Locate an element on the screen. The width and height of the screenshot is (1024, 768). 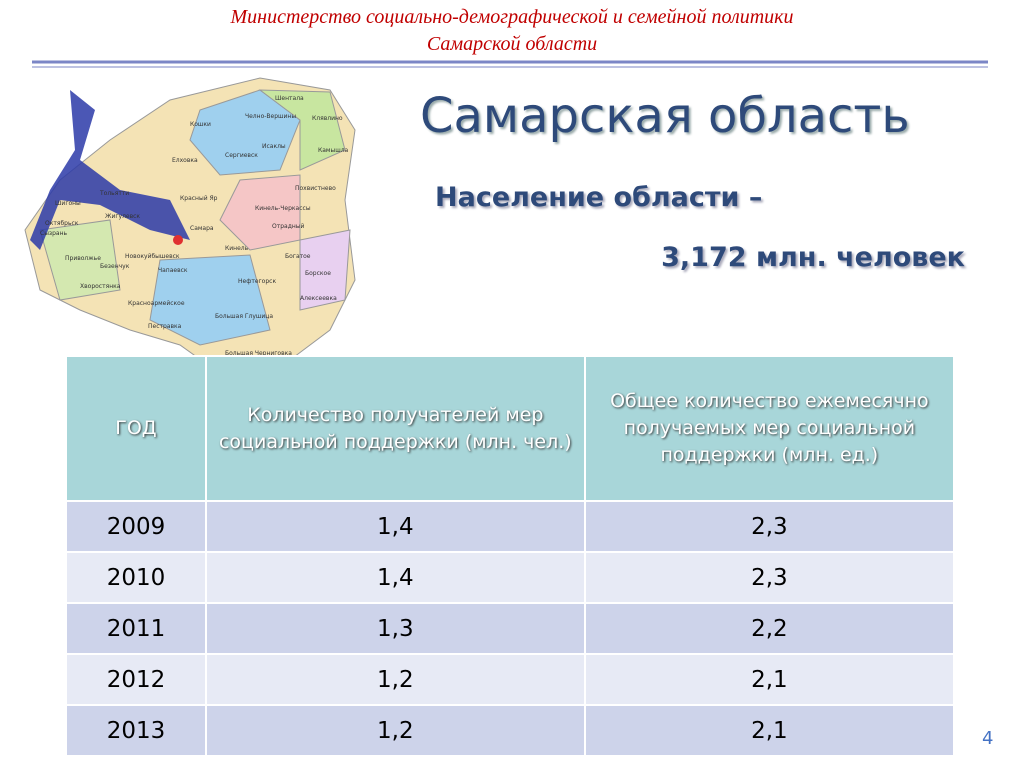
map-label: Октябрьск is located at coordinates (62, 223).